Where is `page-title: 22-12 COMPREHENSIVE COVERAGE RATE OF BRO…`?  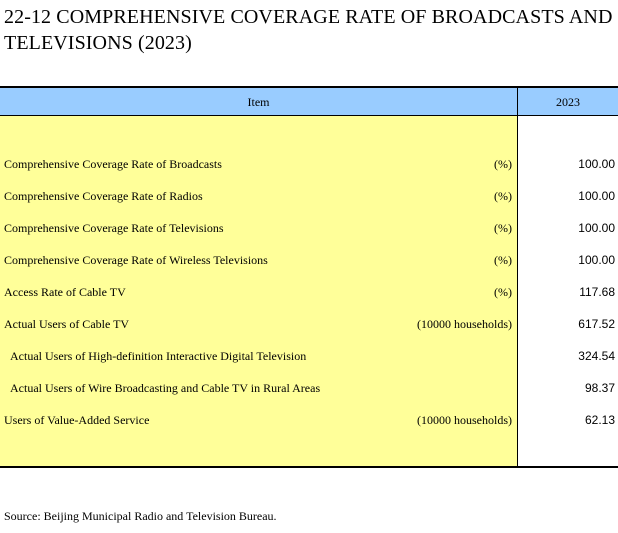
page-title: 22-12 COMPREHENSIVE COVERAGE RATE OF BRO… is located at coordinates (308, 30).